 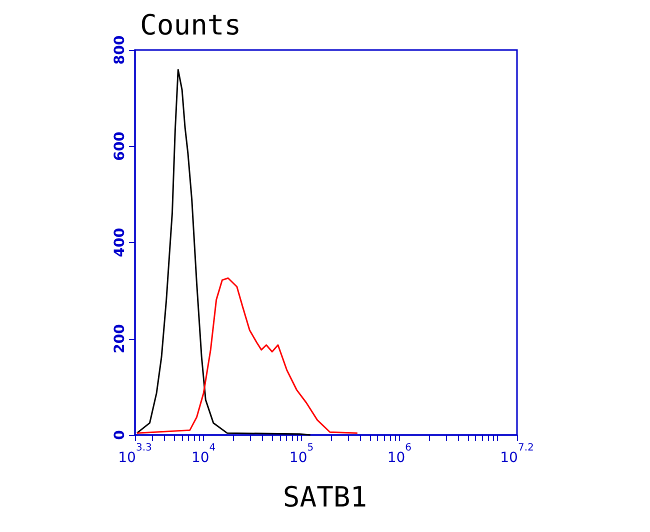 What do you see at coordinates (191, 25) in the screenshot?
I see `y-axis-title: Counts` at bounding box center [191, 25].